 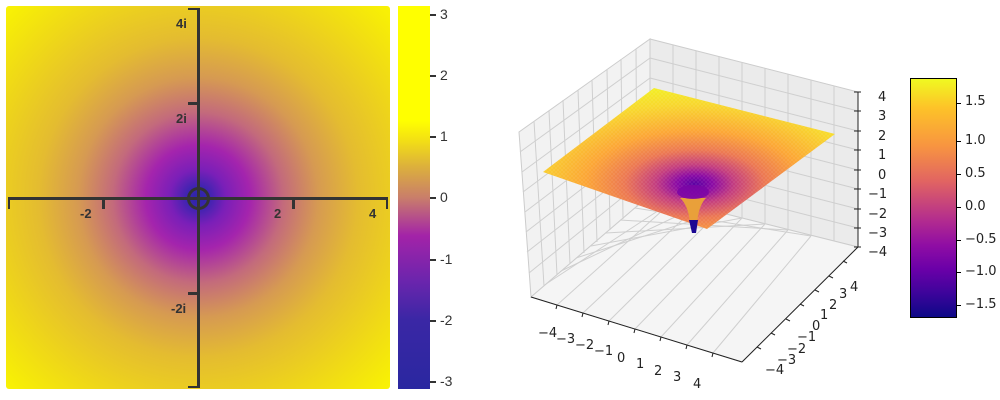 What do you see at coordinates (689, 158) in the screenshot?
I see `surface-mesh` at bounding box center [689, 158].